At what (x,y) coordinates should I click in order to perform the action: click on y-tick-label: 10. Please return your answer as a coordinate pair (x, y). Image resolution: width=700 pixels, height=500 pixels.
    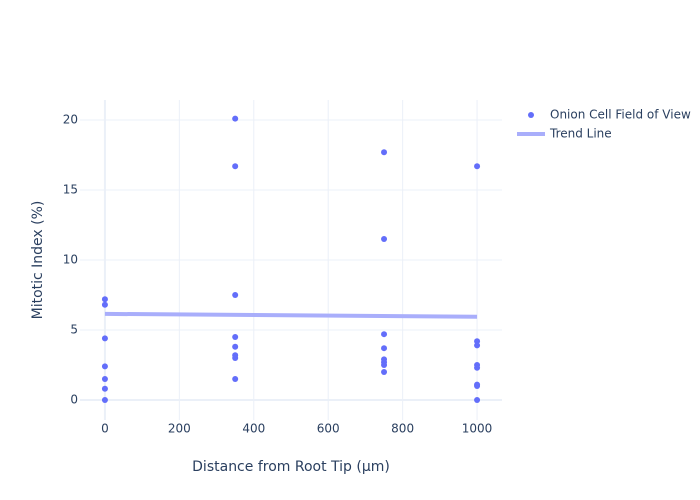
    Looking at the image, I should click on (70, 260).